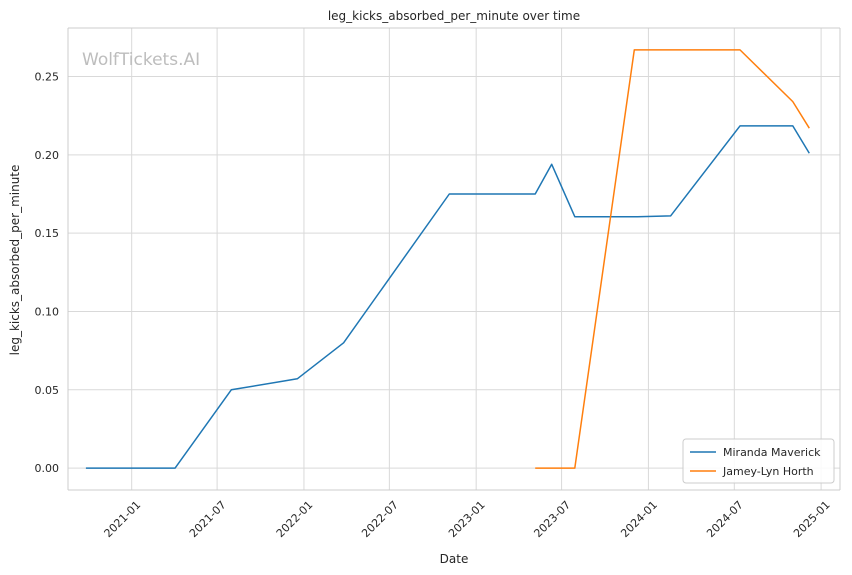  What do you see at coordinates (772, 452) in the screenshot?
I see `legend-label: Miranda Maverick` at bounding box center [772, 452].